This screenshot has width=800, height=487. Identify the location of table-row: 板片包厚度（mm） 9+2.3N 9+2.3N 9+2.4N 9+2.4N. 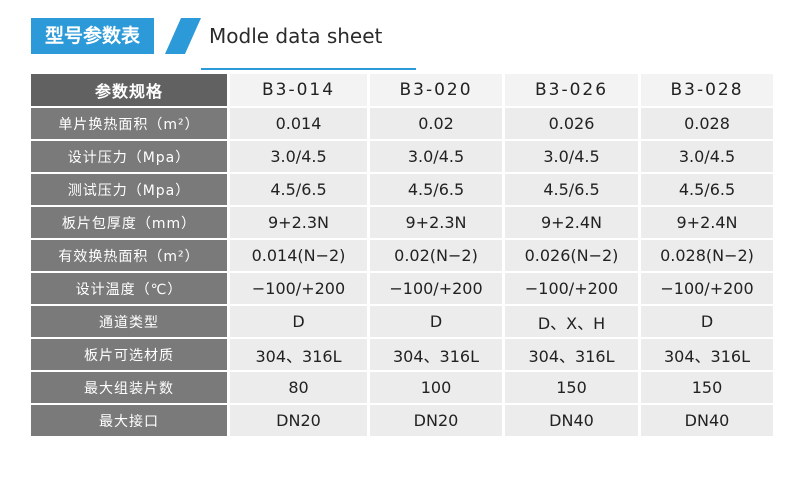
(402, 223).